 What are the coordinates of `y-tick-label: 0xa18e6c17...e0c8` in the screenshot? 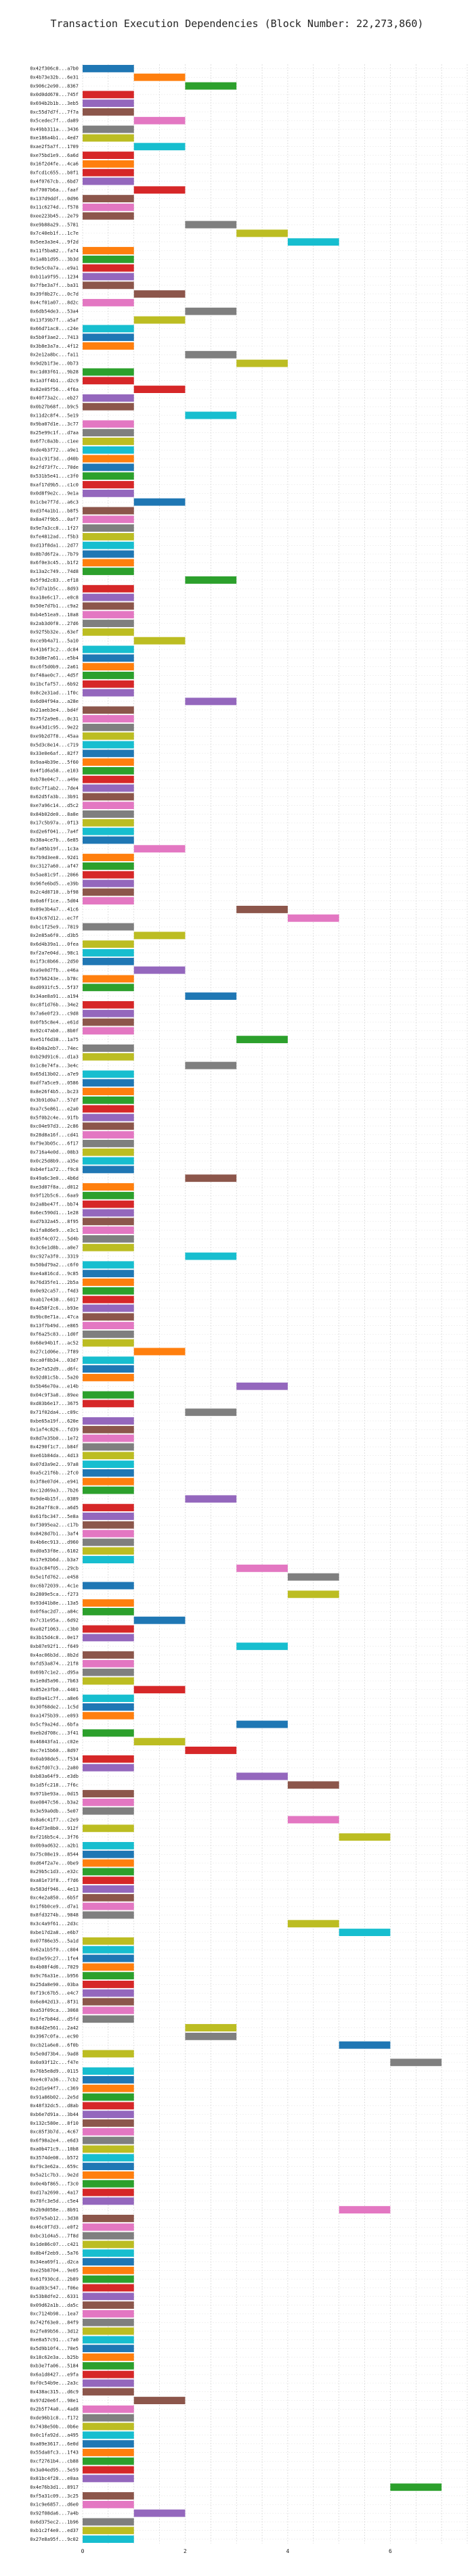 It's located at (54, 597).